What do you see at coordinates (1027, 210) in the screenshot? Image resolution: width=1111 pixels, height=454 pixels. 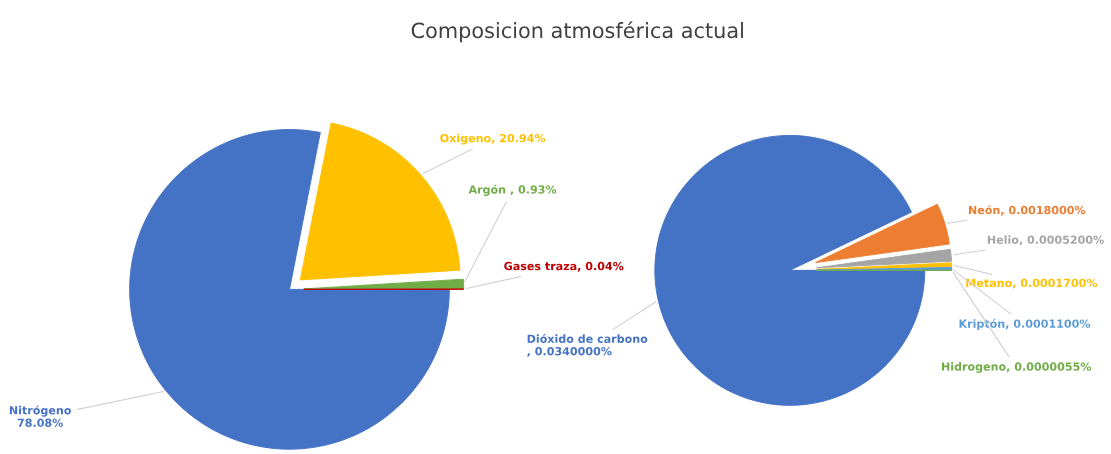 I see `slice-label: Neón, 0.0018000%` at bounding box center [1027, 210].